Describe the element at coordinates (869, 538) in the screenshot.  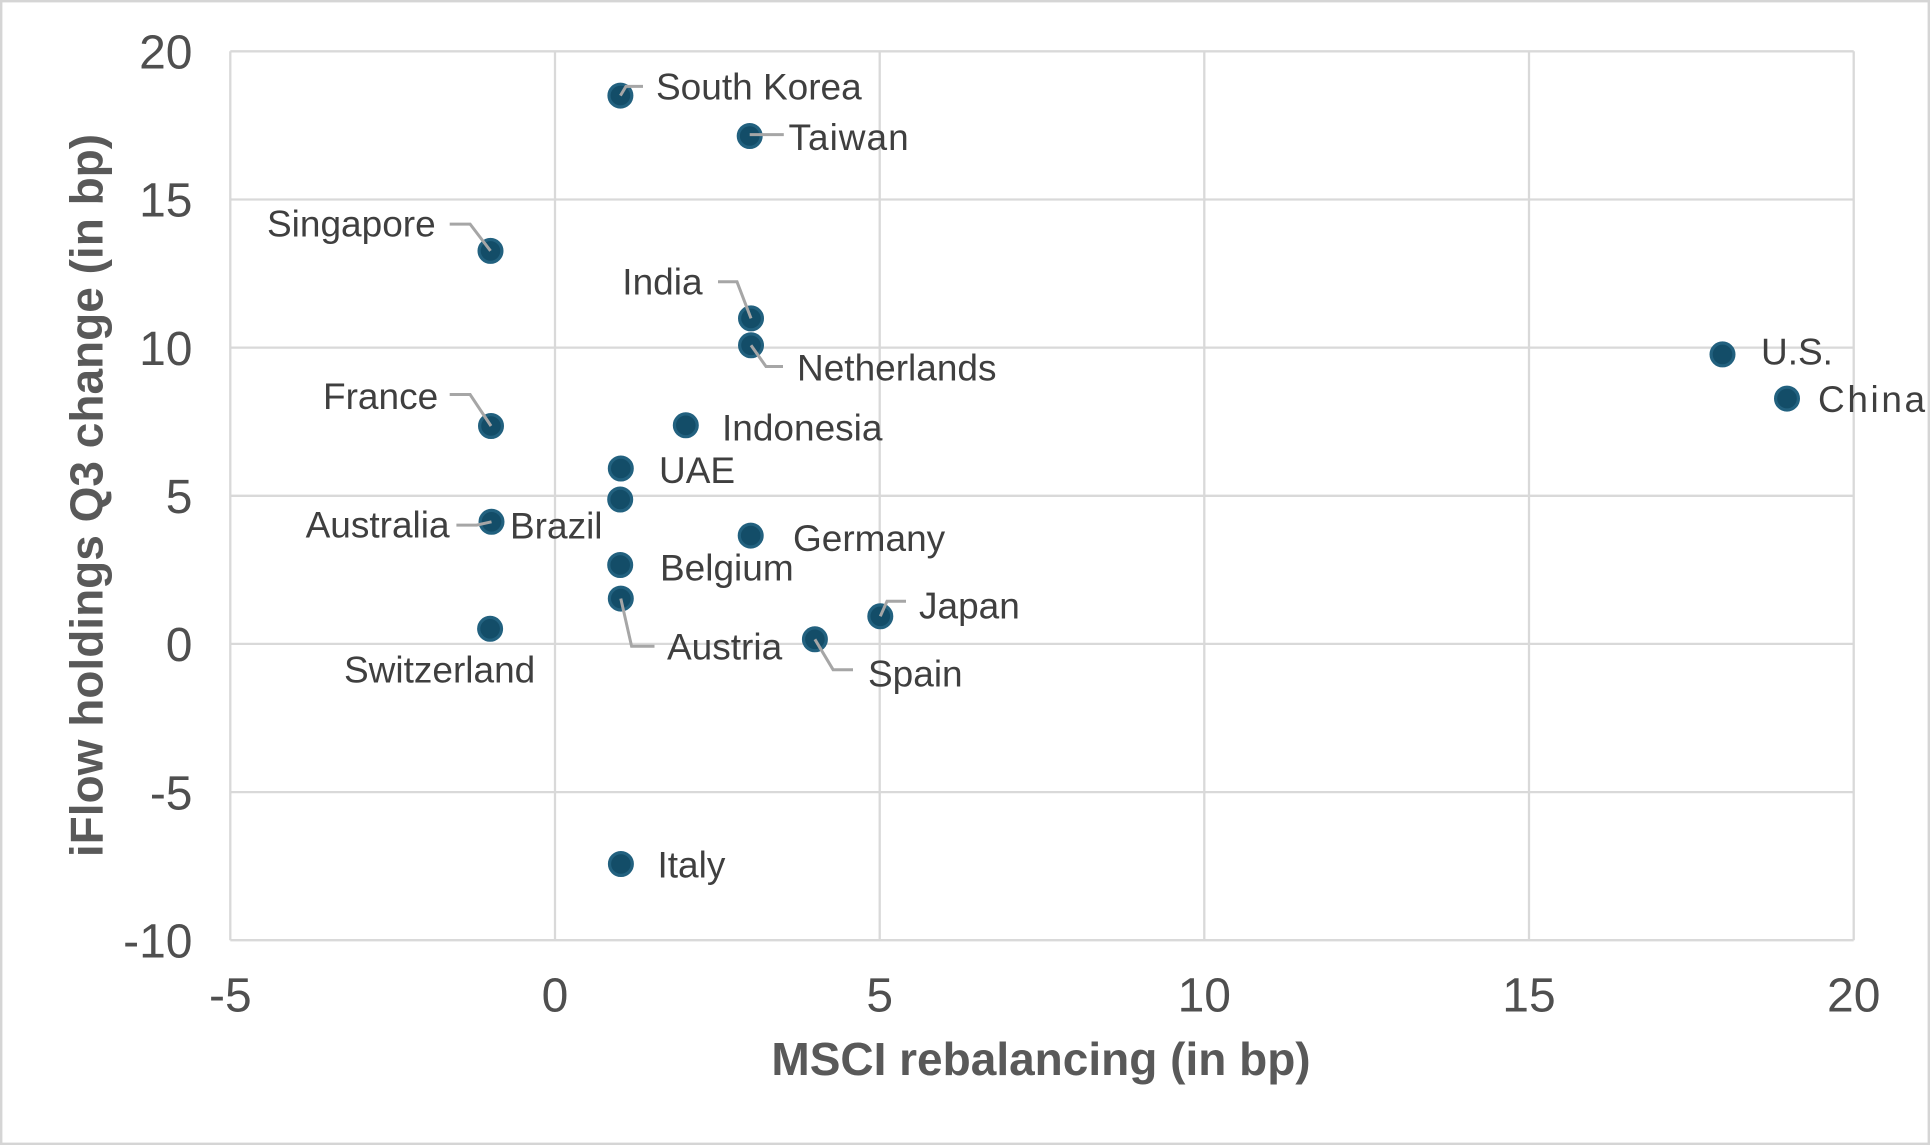
I see `svg-text: Germany` at that location.